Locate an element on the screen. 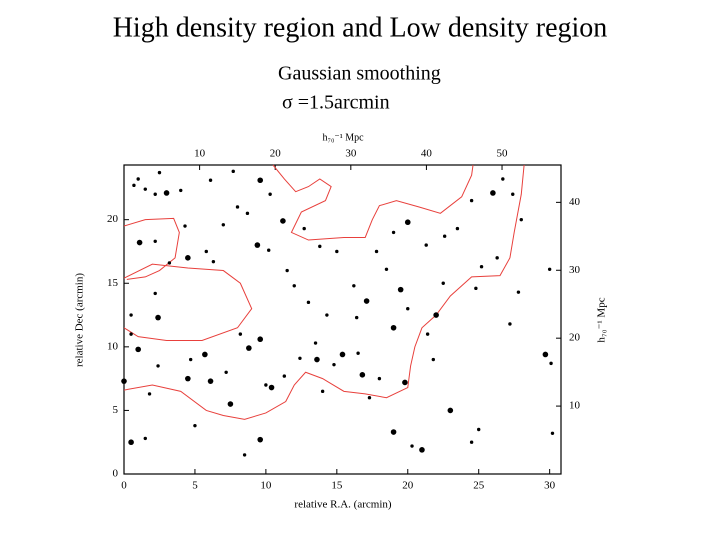  x-tick-label: 25 is located at coordinates (479, 486).